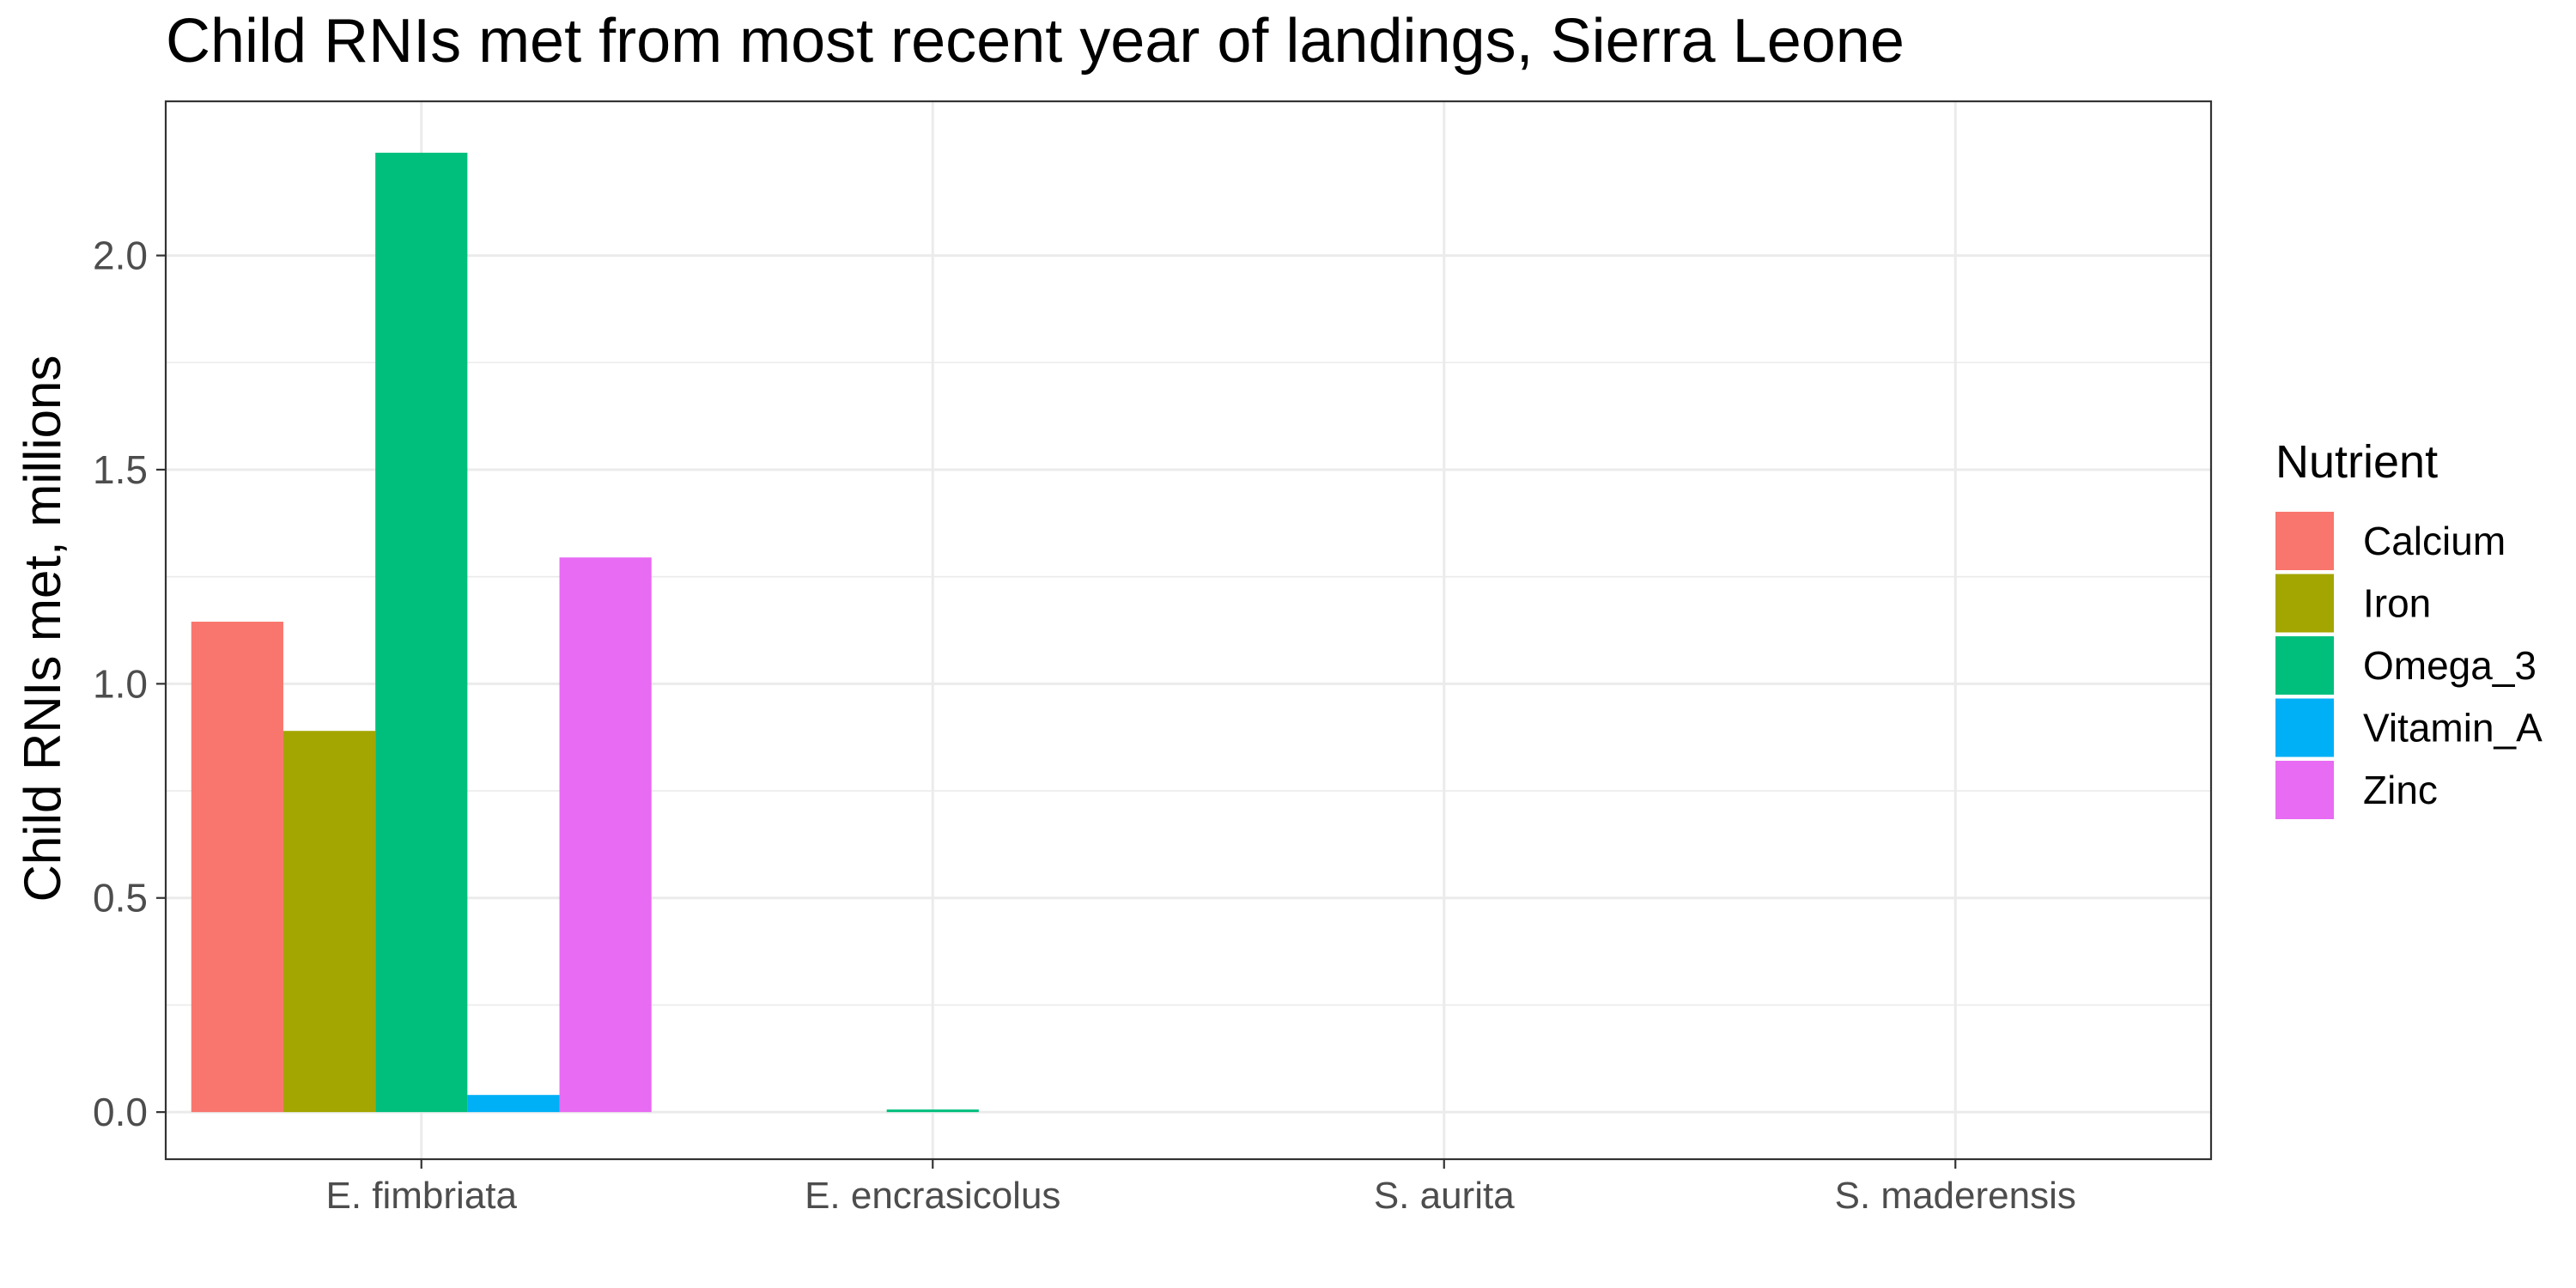 This screenshot has height=1288, width=2576. I want to click on legend-key-iron, so click(2304, 603).